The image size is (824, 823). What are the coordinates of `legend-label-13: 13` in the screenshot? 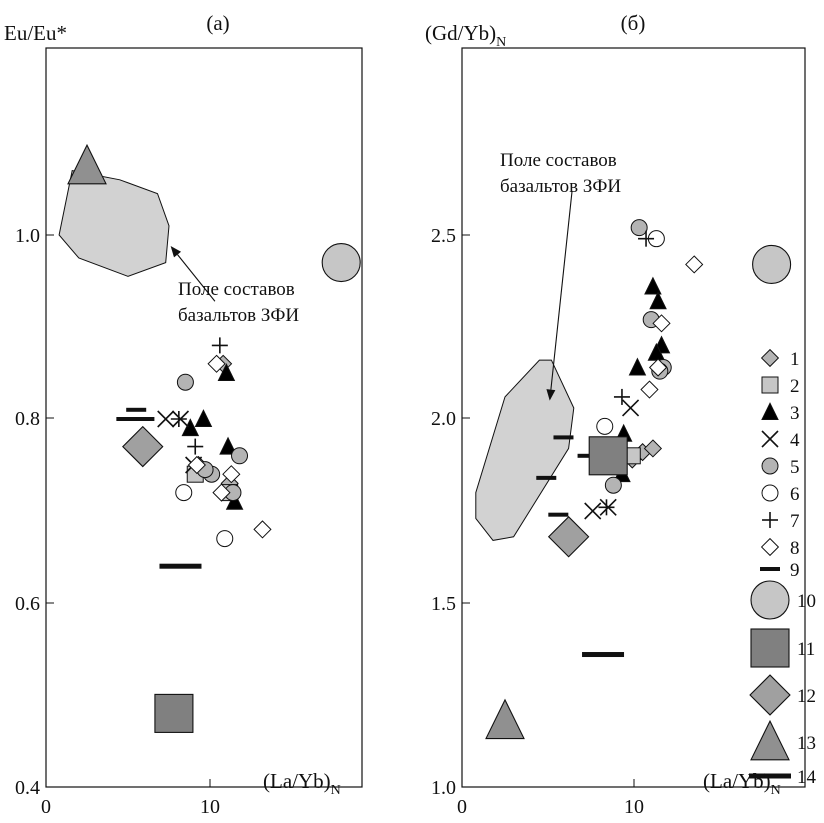 It's located at (806, 743).